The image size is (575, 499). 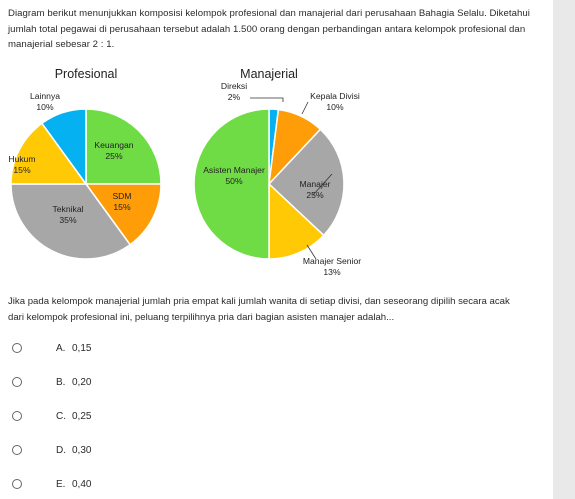 I want to click on option-letter: D., so click(x=61, y=450).